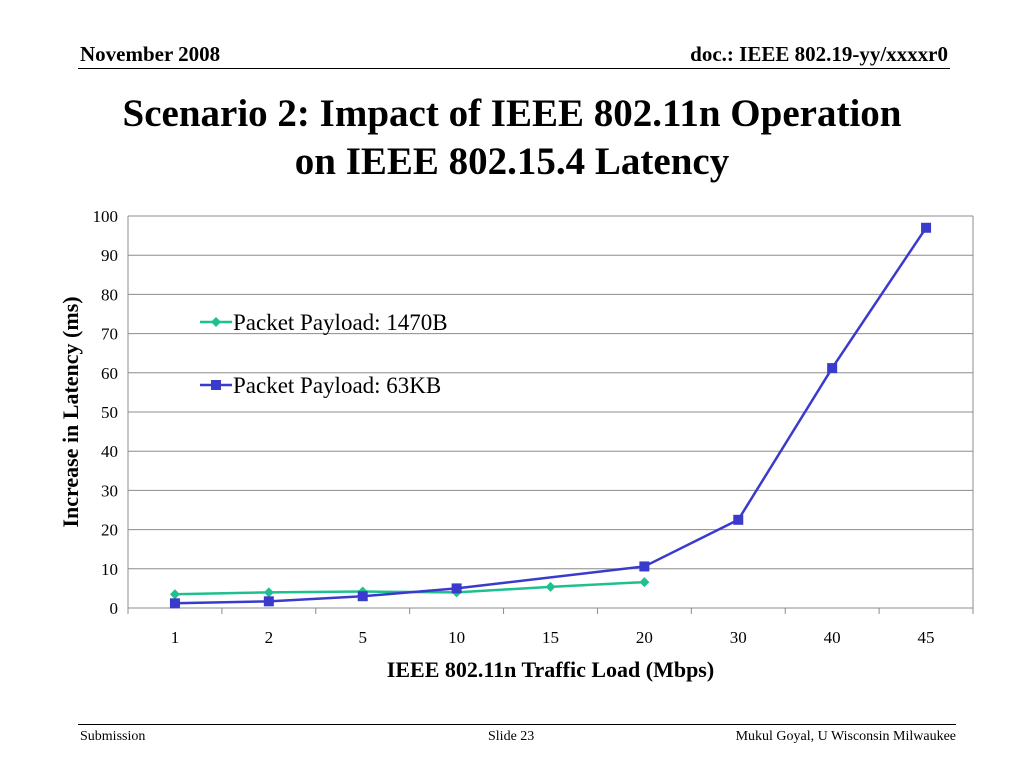 The width and height of the screenshot is (1024, 768). I want to click on footer-submission: Submission, so click(113, 736).